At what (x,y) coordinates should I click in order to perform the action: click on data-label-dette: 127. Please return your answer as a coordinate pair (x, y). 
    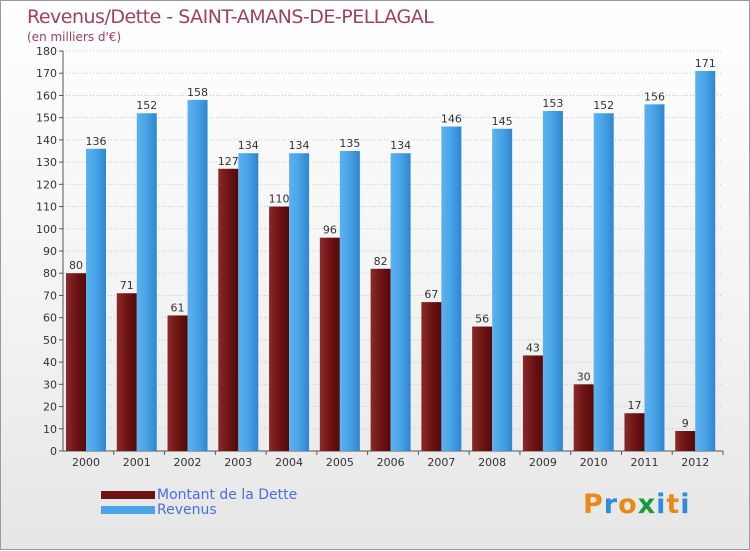
    Looking at the image, I should click on (228, 161).